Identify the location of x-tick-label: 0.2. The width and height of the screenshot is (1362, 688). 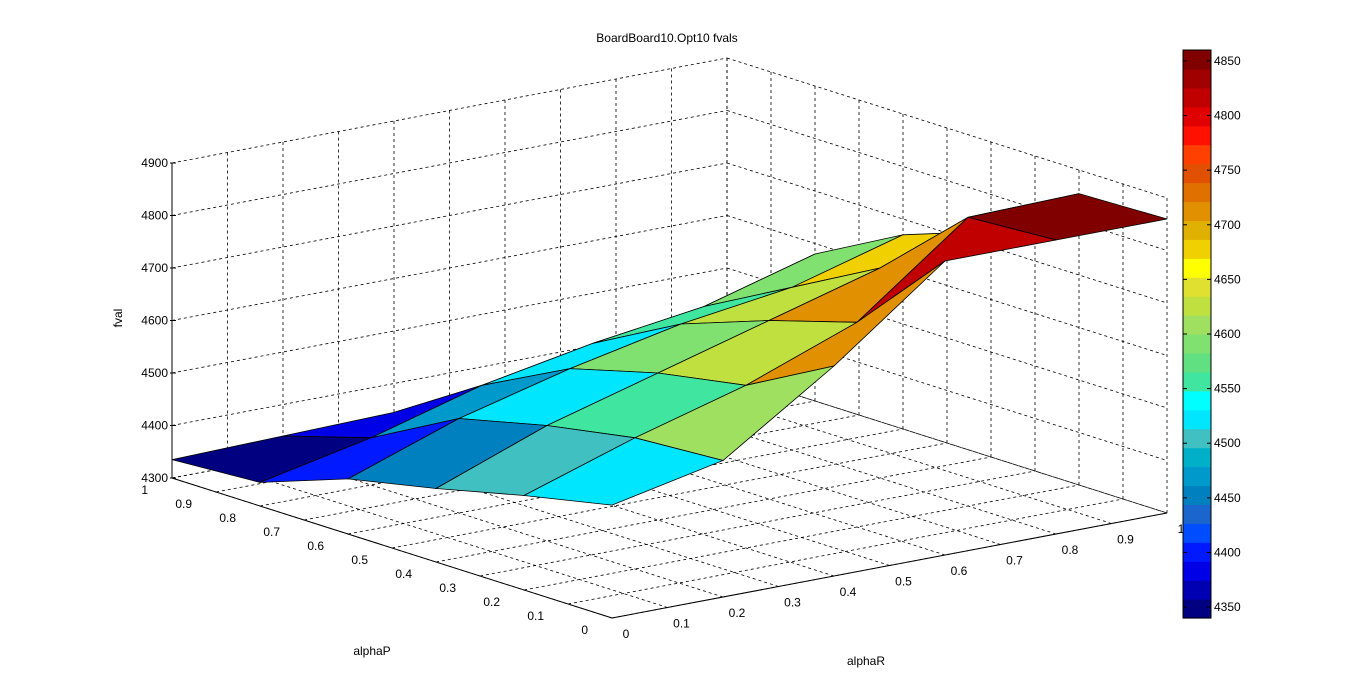
(737, 613).